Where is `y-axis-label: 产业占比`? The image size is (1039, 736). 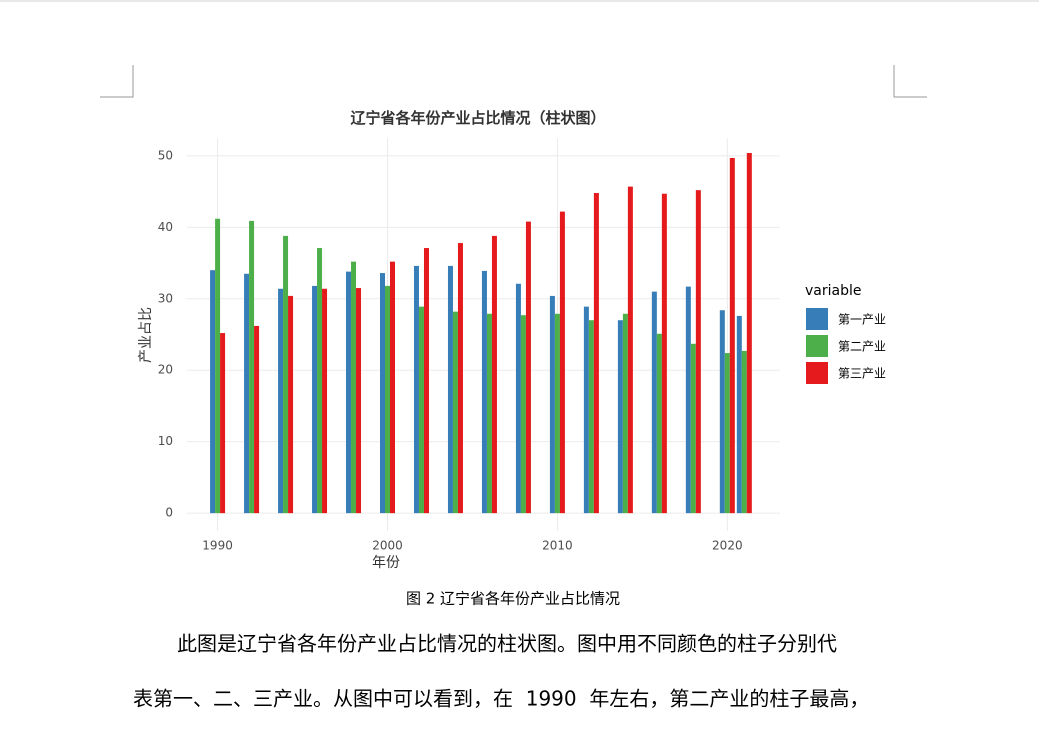 y-axis-label: 产业占比 is located at coordinates (146, 335).